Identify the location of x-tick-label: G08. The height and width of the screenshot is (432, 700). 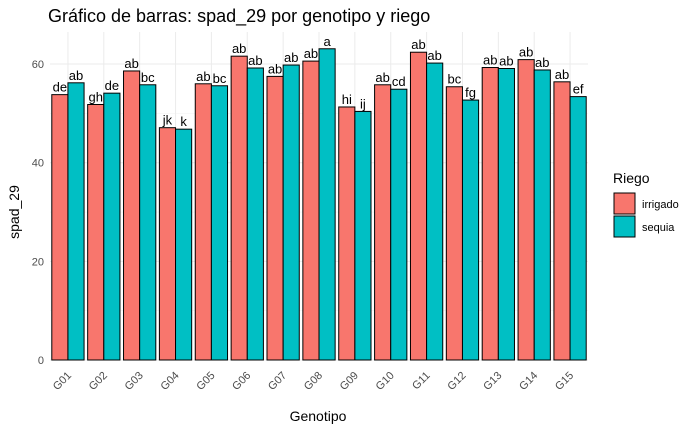
(313, 381).